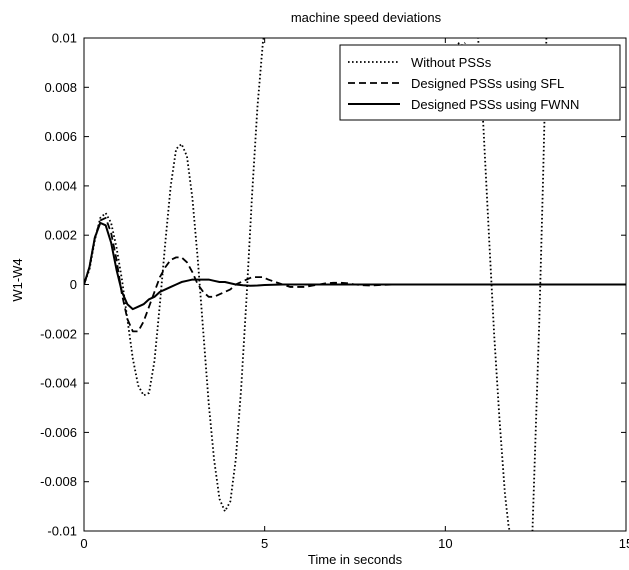 The image size is (629, 570). What do you see at coordinates (58, 383) in the screenshot?
I see `y-tick-label: -0.004` at bounding box center [58, 383].